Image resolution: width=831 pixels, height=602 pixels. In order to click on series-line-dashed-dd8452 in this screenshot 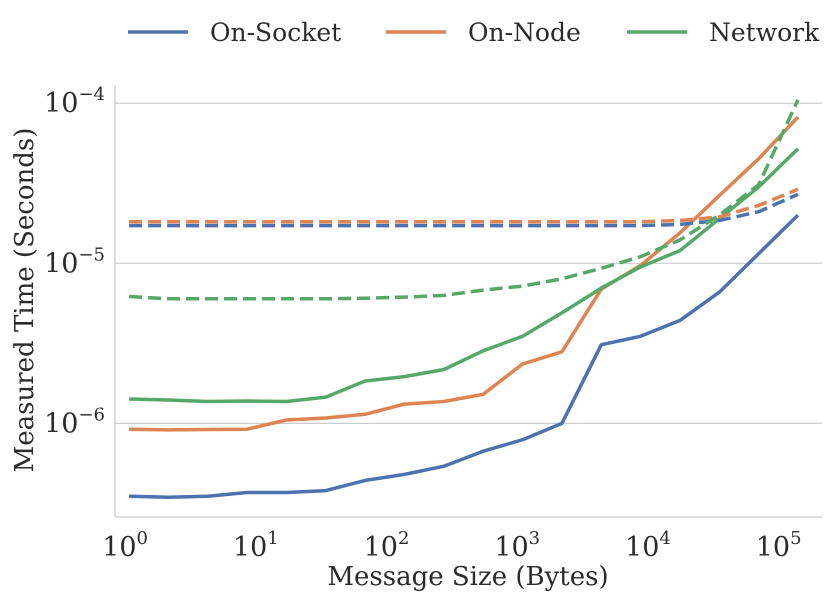, I will do `click(464, 205)`.